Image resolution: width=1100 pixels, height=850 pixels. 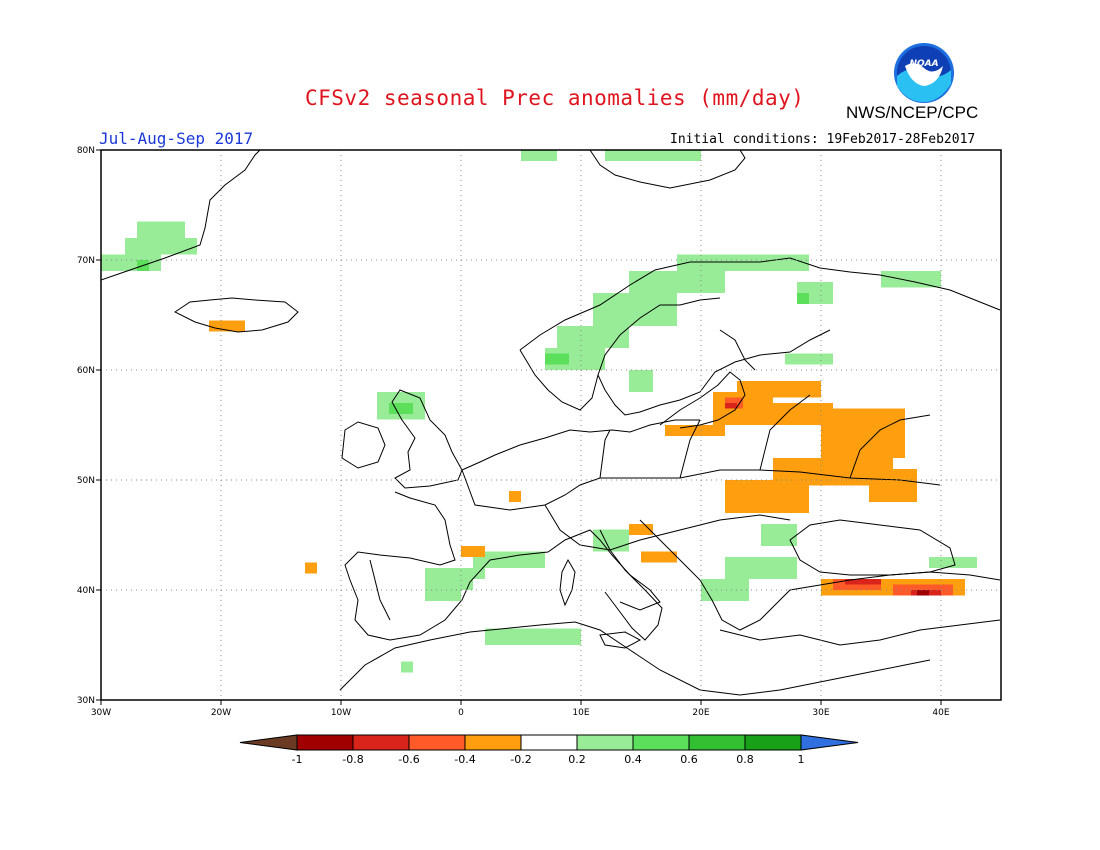 What do you see at coordinates (801, 759) in the screenshot?
I see `colorbar-label: 1` at bounding box center [801, 759].